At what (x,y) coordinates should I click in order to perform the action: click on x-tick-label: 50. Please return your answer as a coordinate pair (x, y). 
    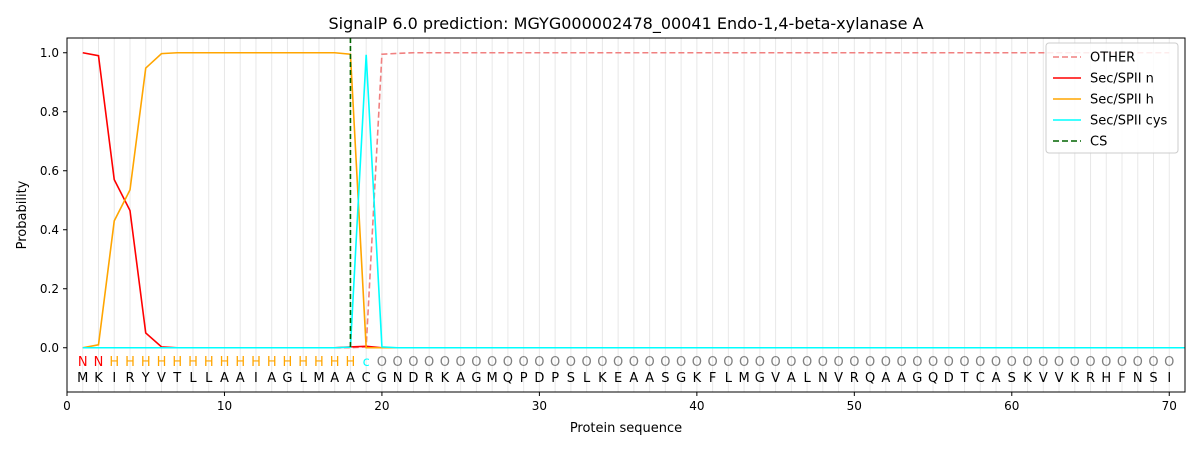
    Looking at the image, I should click on (854, 406).